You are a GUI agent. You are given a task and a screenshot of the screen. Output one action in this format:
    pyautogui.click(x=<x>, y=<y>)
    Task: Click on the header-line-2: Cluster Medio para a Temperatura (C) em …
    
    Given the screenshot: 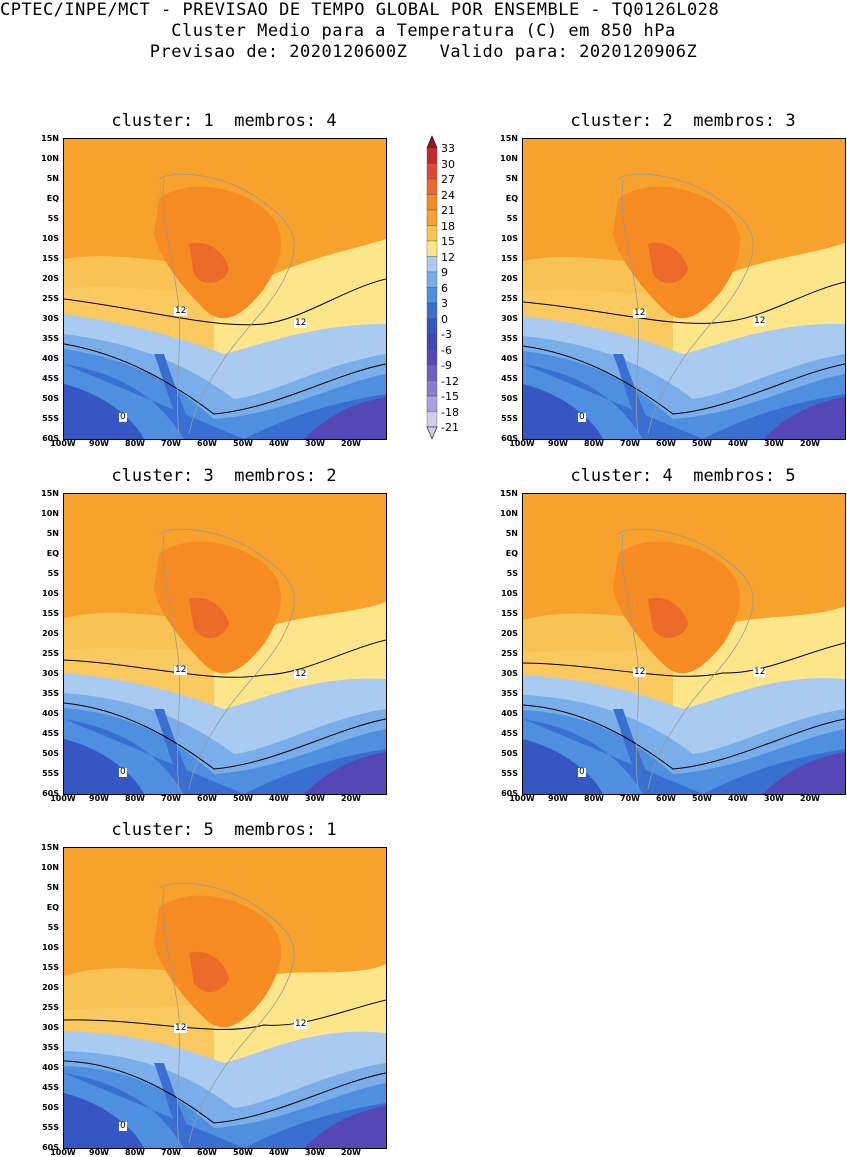 What is the action you would take?
    pyautogui.click(x=423, y=31)
    